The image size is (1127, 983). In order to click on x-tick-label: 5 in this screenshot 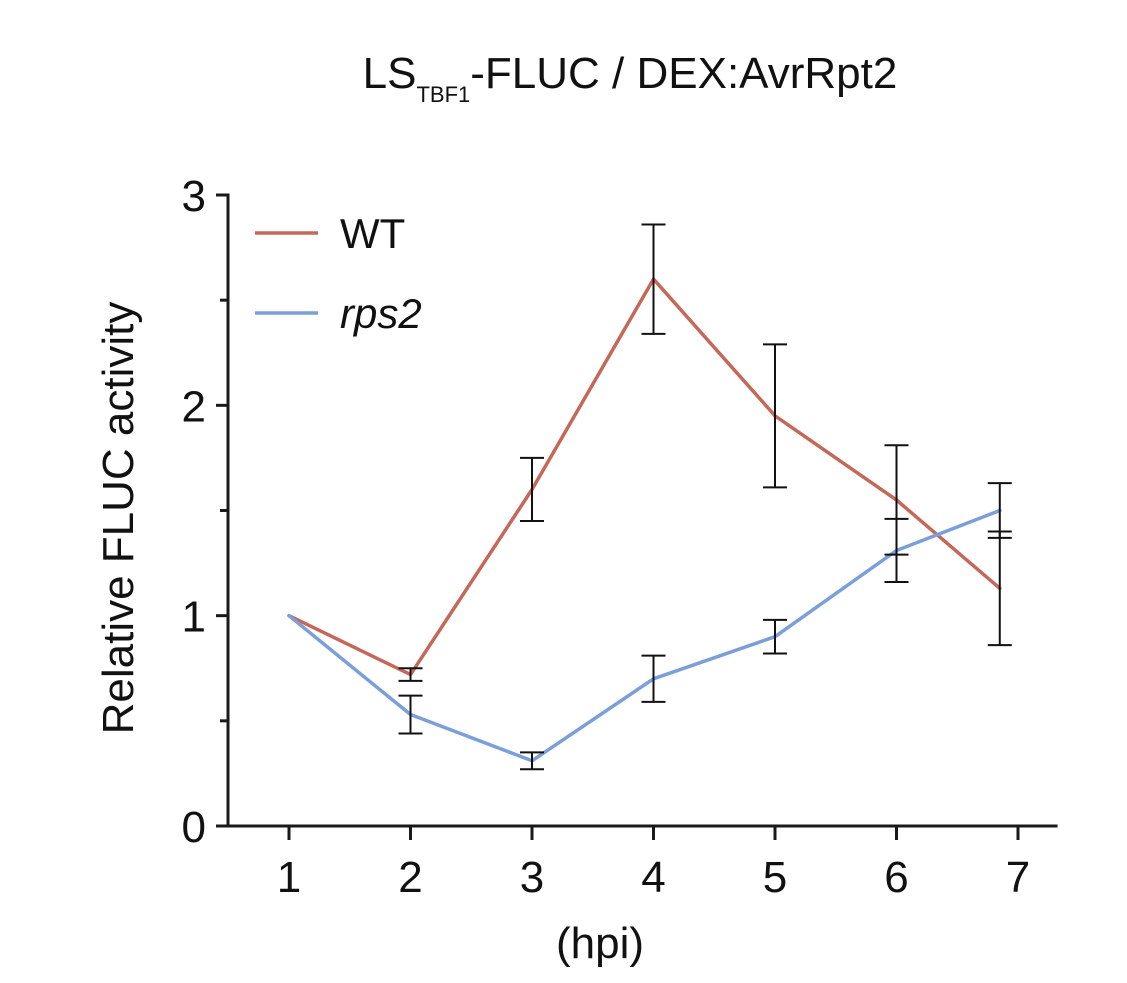, I will do `click(775, 877)`.